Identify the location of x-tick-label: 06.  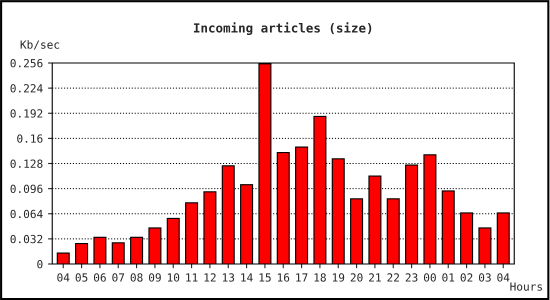
(100, 277).